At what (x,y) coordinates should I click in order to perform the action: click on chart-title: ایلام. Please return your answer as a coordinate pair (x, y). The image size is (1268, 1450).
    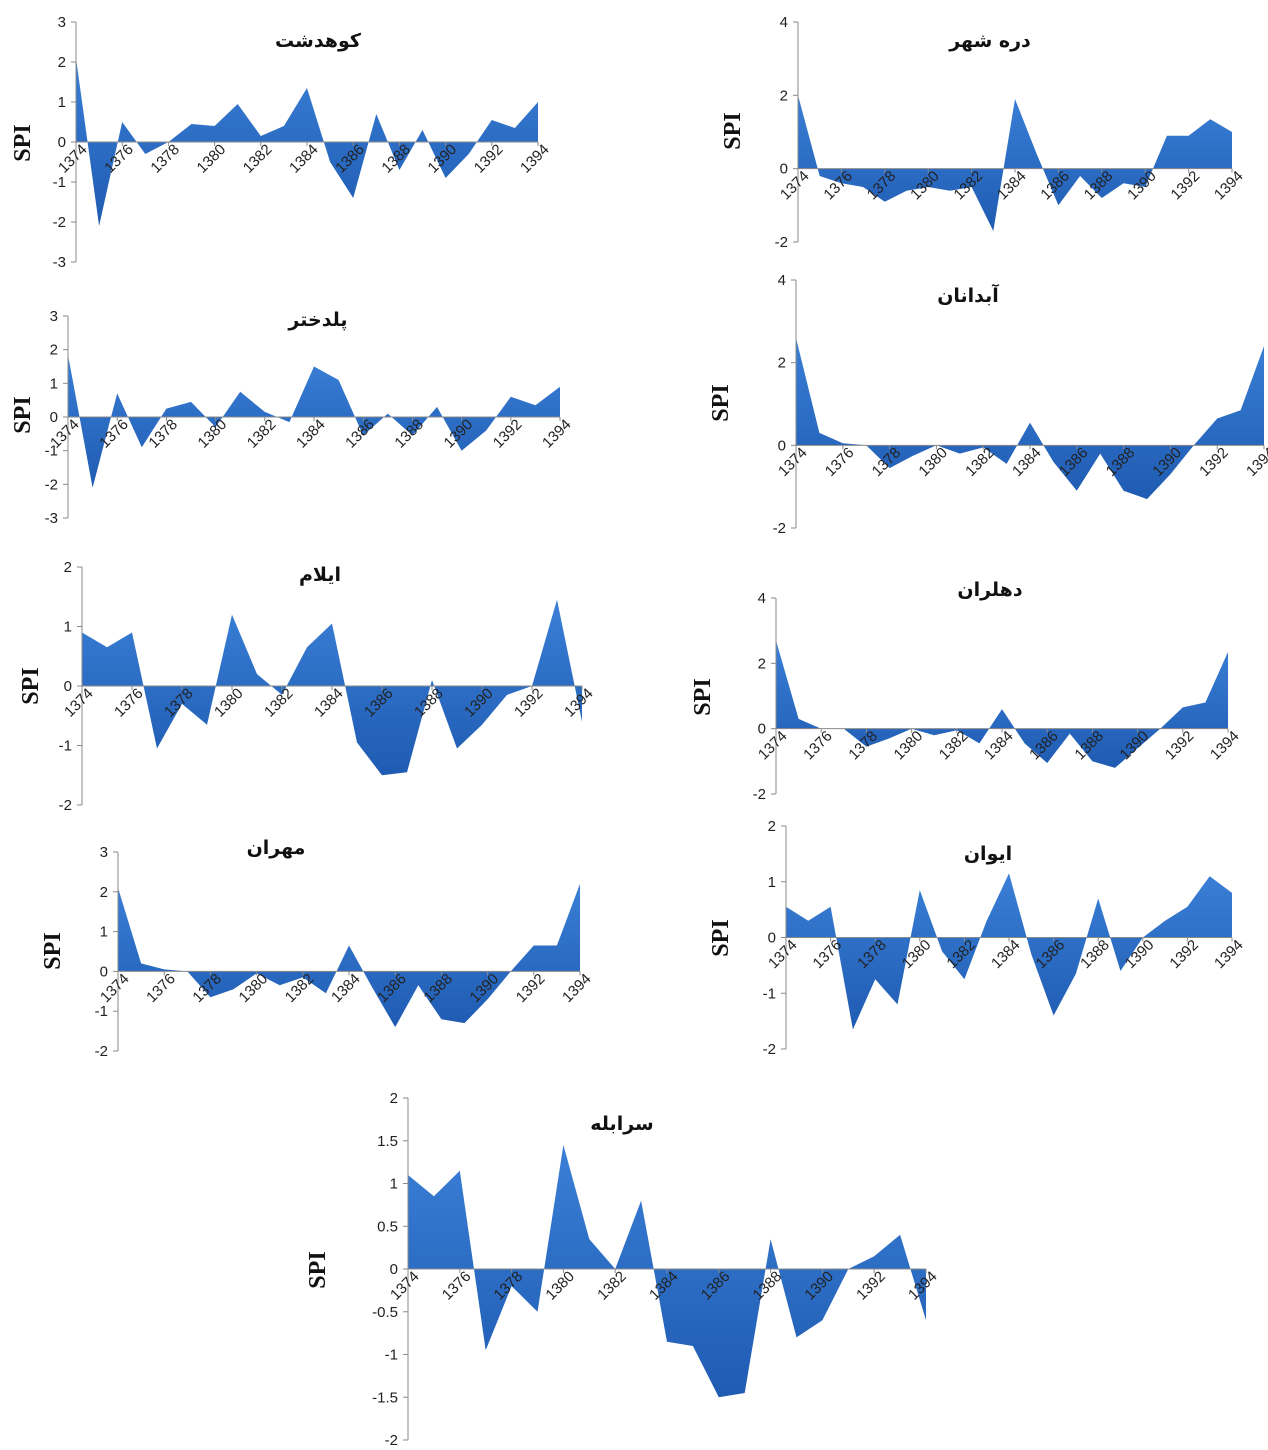
    Looking at the image, I should click on (320, 575).